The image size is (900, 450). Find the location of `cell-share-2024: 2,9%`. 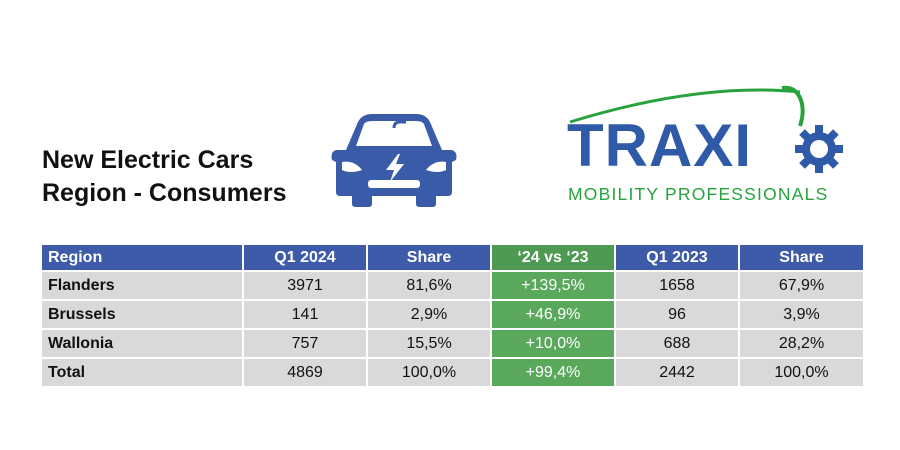

cell-share-2024: 2,9% is located at coordinates (429, 314).